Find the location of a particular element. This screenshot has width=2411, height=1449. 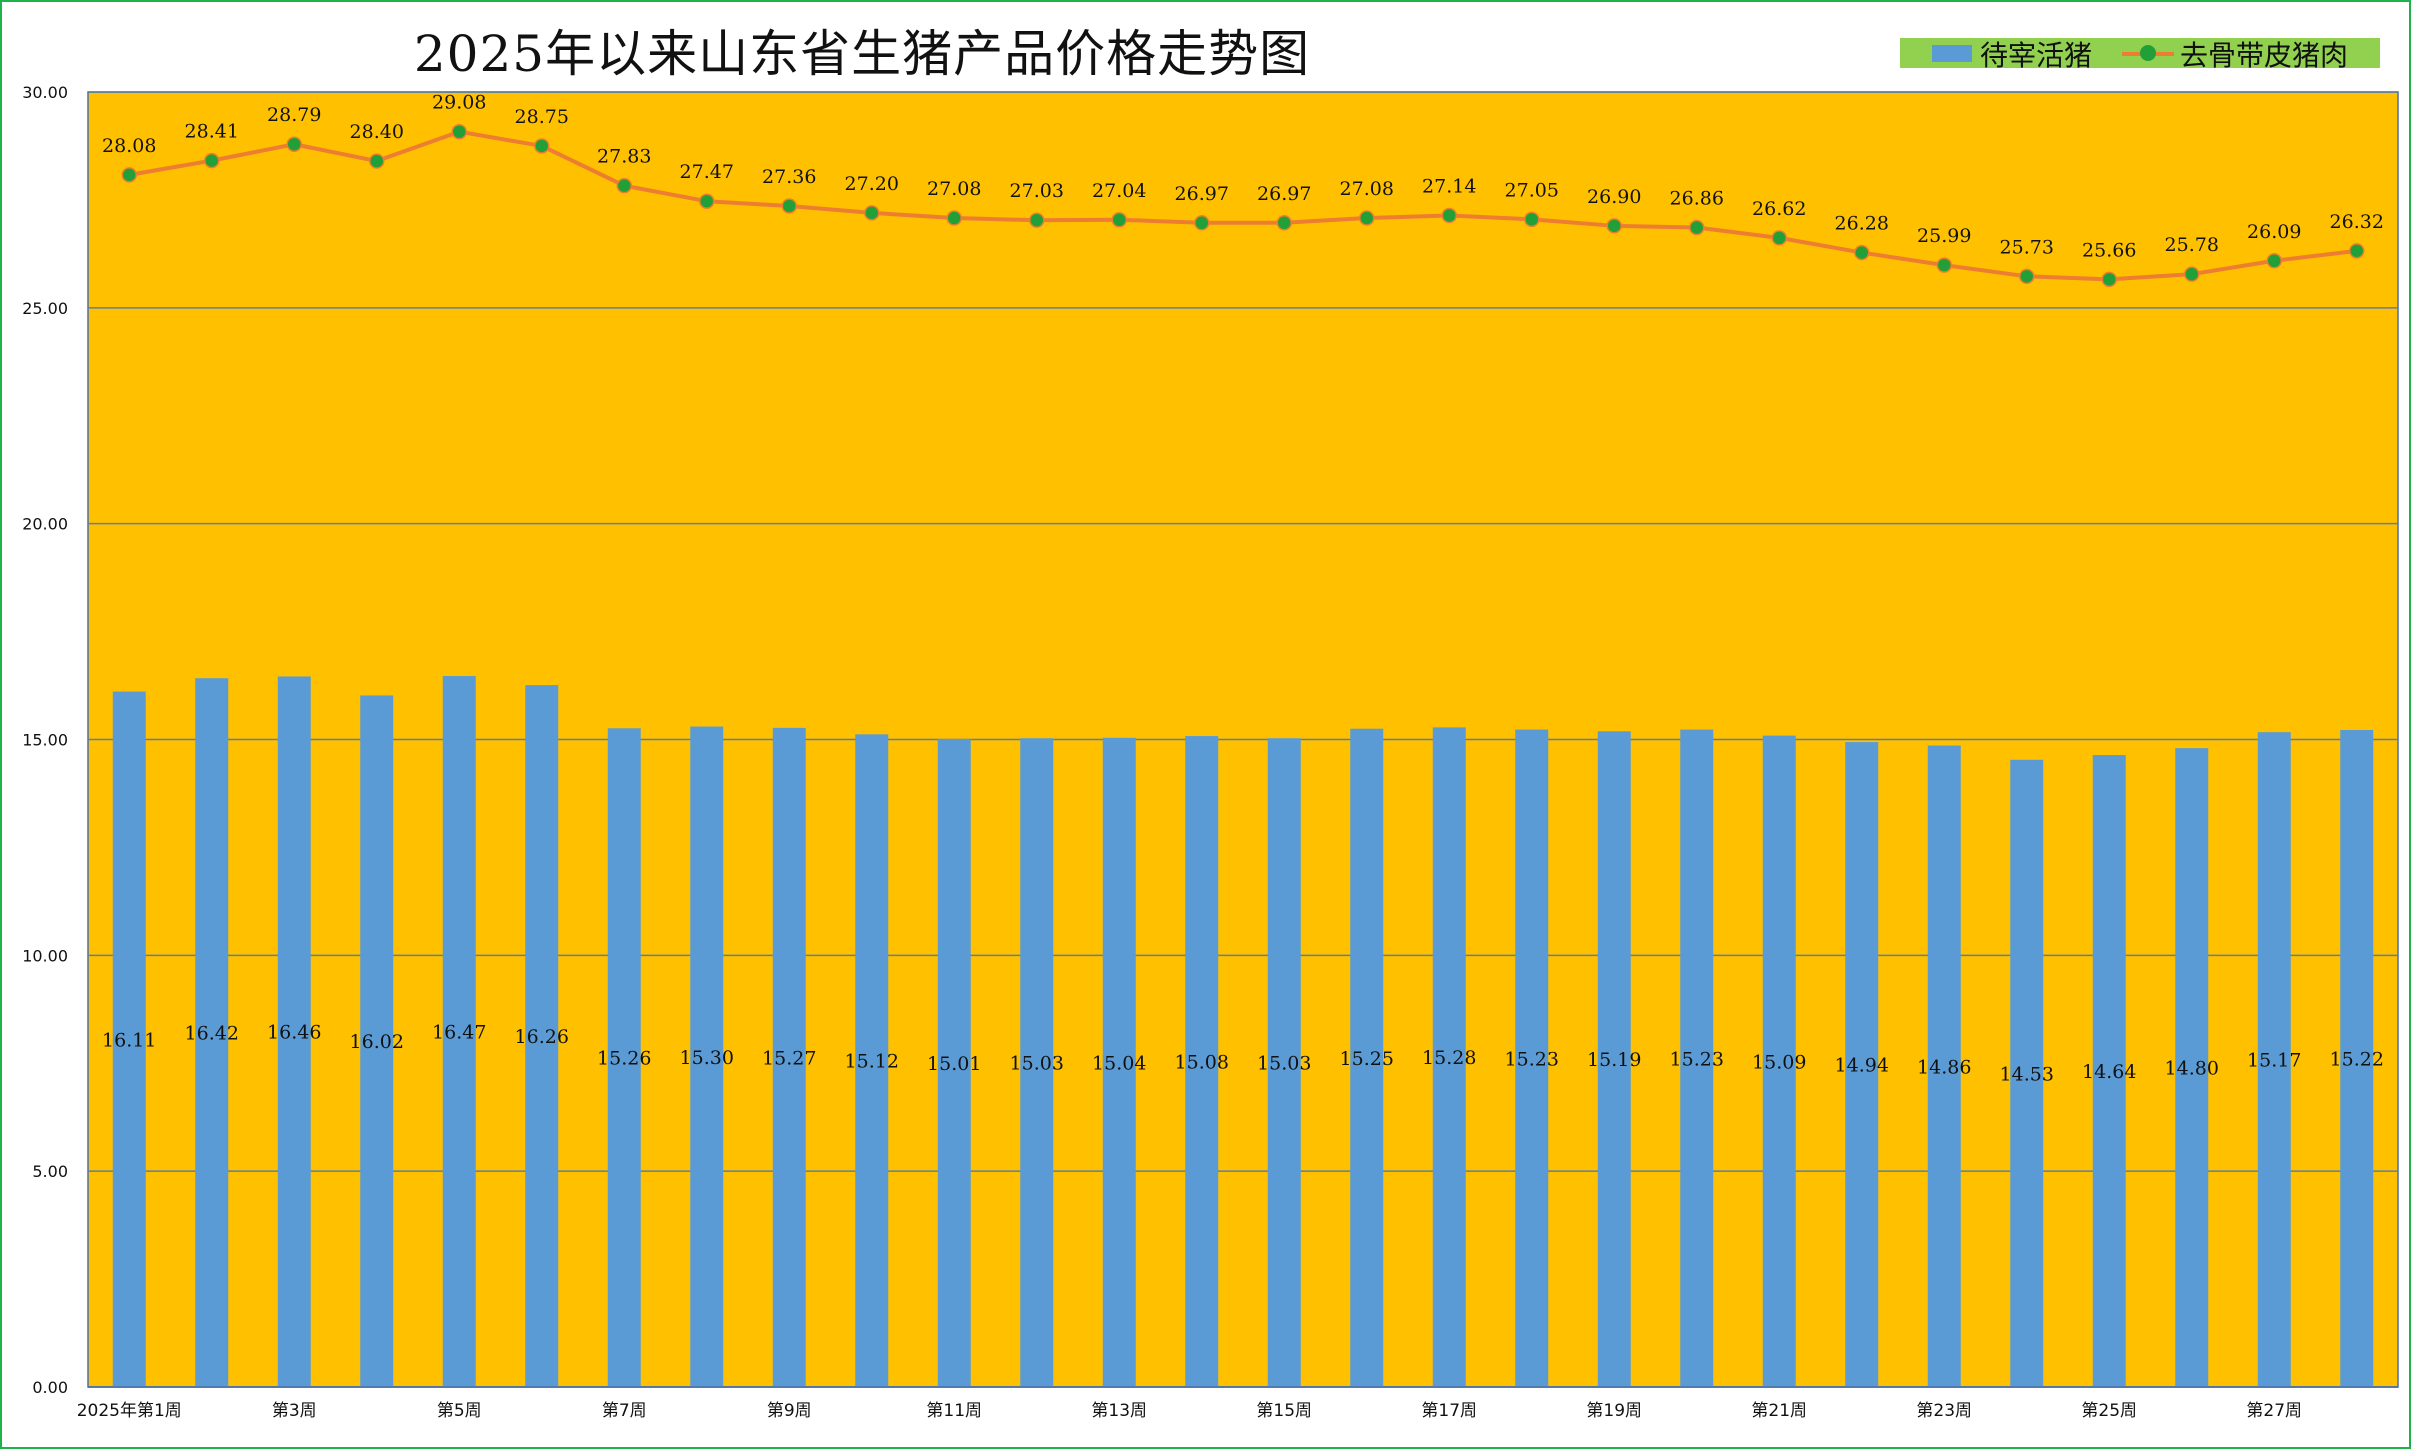

bar-value-label: 14.80 is located at coordinates (2192, 1069).